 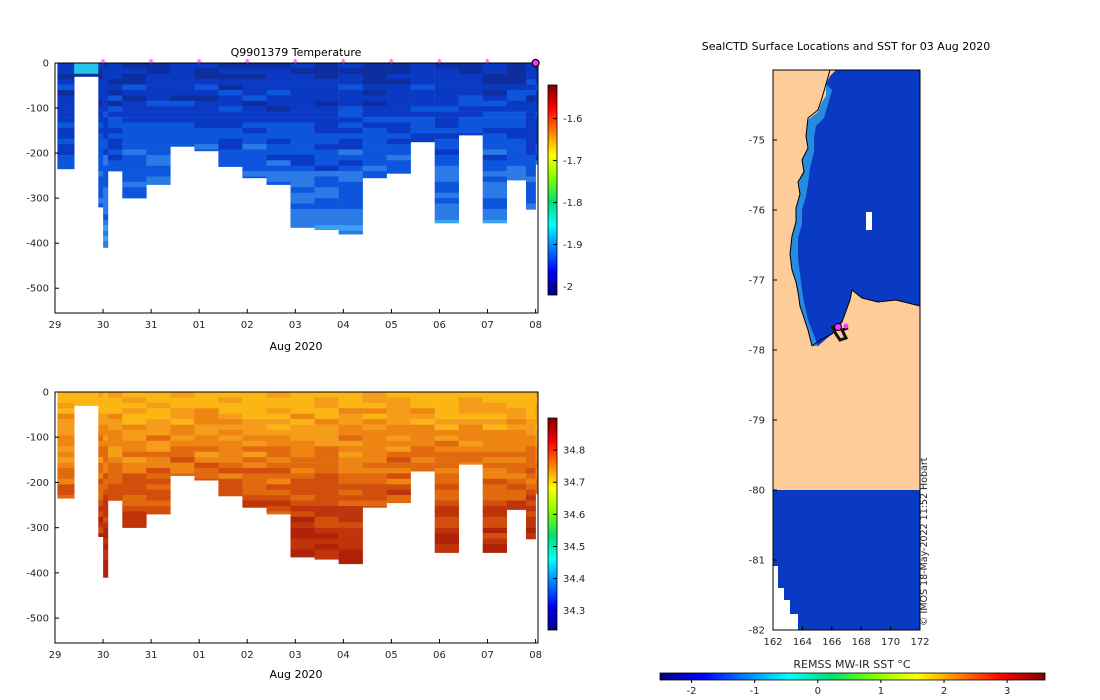 I want to click on colorbar-tick-label: 34.5, so click(x=574, y=547).